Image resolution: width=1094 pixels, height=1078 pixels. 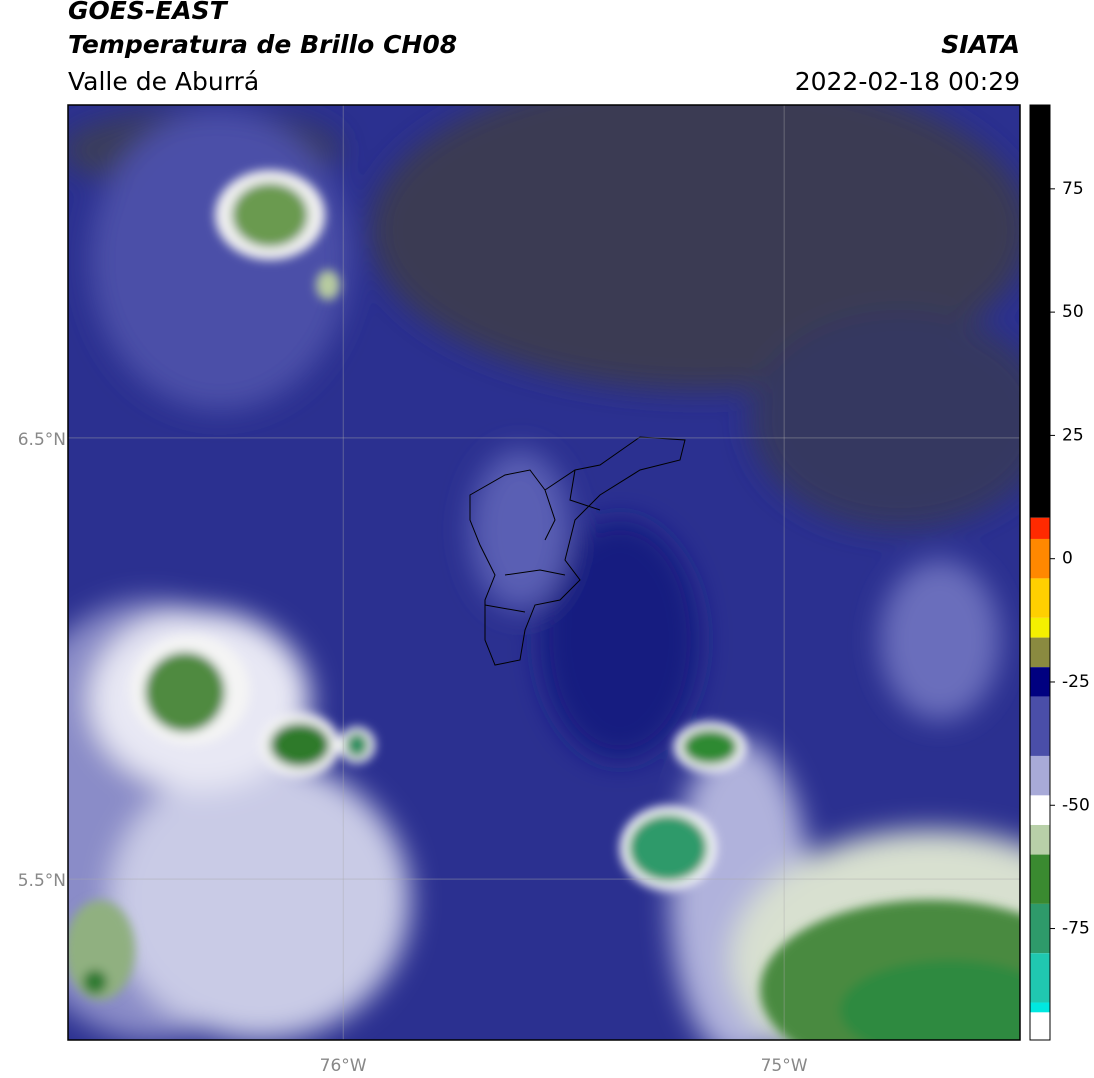 I want to click on region: Valle de Aburrá, so click(x=163, y=81).